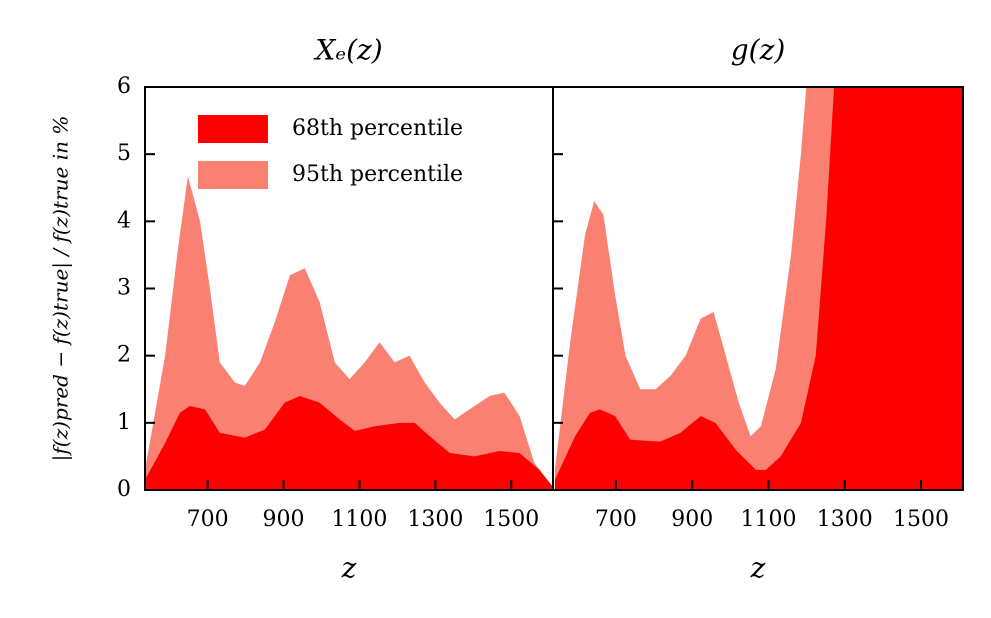 The height and width of the screenshot is (618, 991). Describe the element at coordinates (124, 153) in the screenshot. I see `y-tick-label: 5` at that location.